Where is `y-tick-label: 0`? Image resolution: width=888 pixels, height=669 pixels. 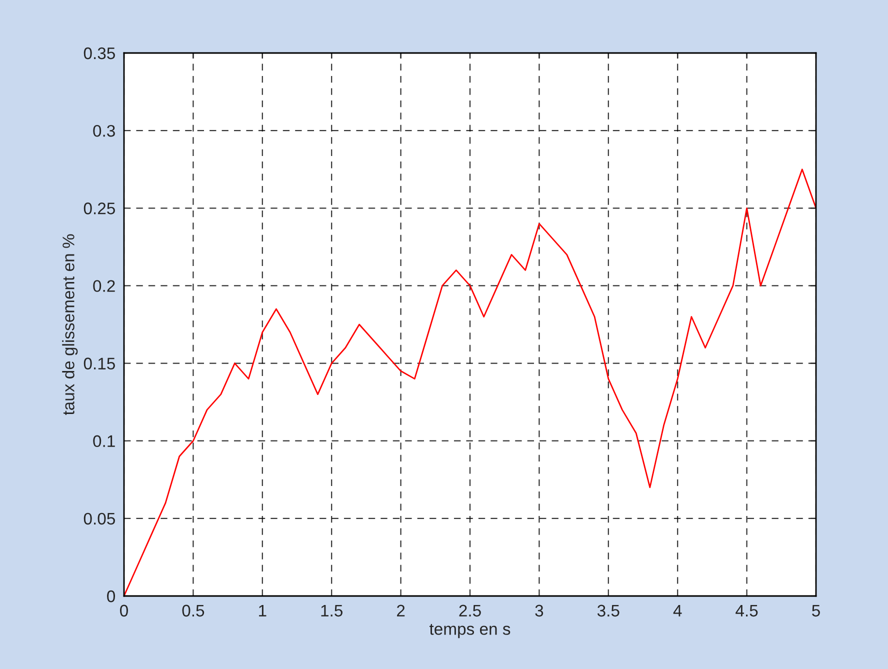 y-tick-label: 0 is located at coordinates (111, 596).